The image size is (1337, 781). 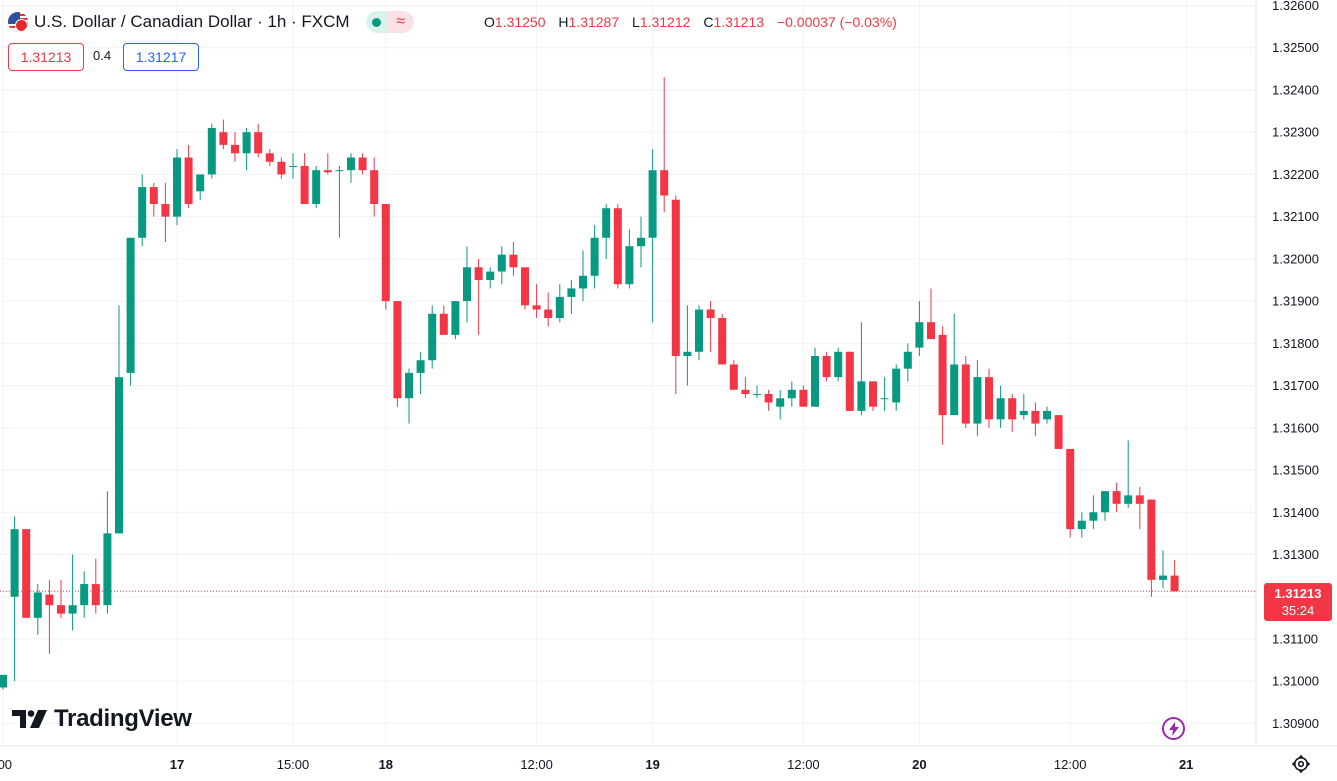 What do you see at coordinates (1295, 89) in the screenshot?
I see `price-tick-label: 1.32400` at bounding box center [1295, 89].